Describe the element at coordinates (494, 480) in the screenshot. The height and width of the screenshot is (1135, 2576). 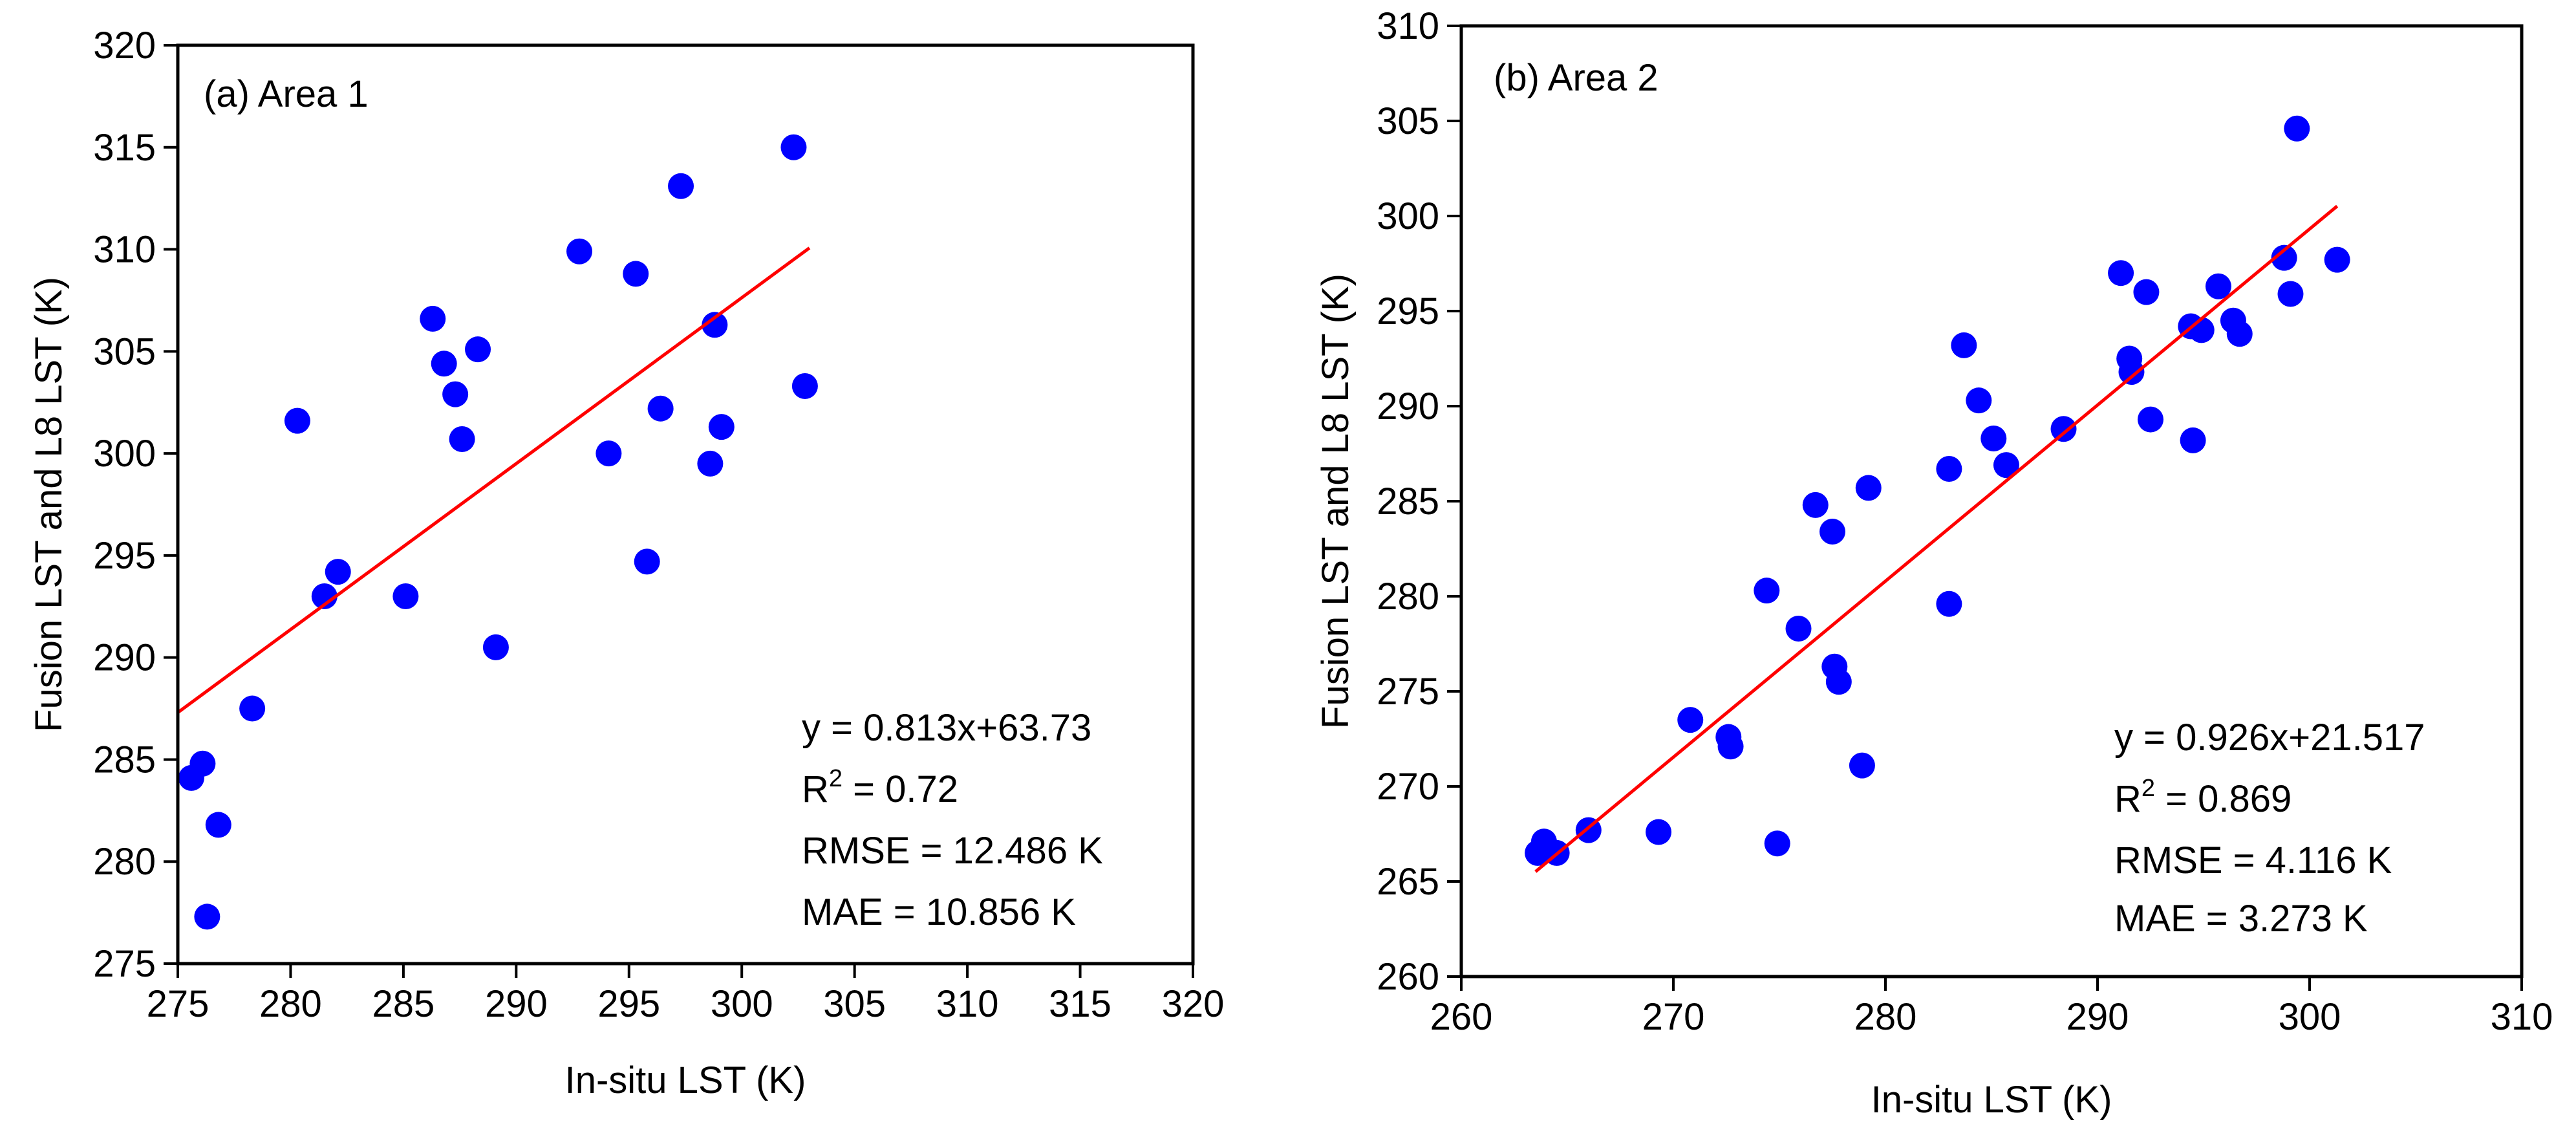
I see `regression-line` at that location.